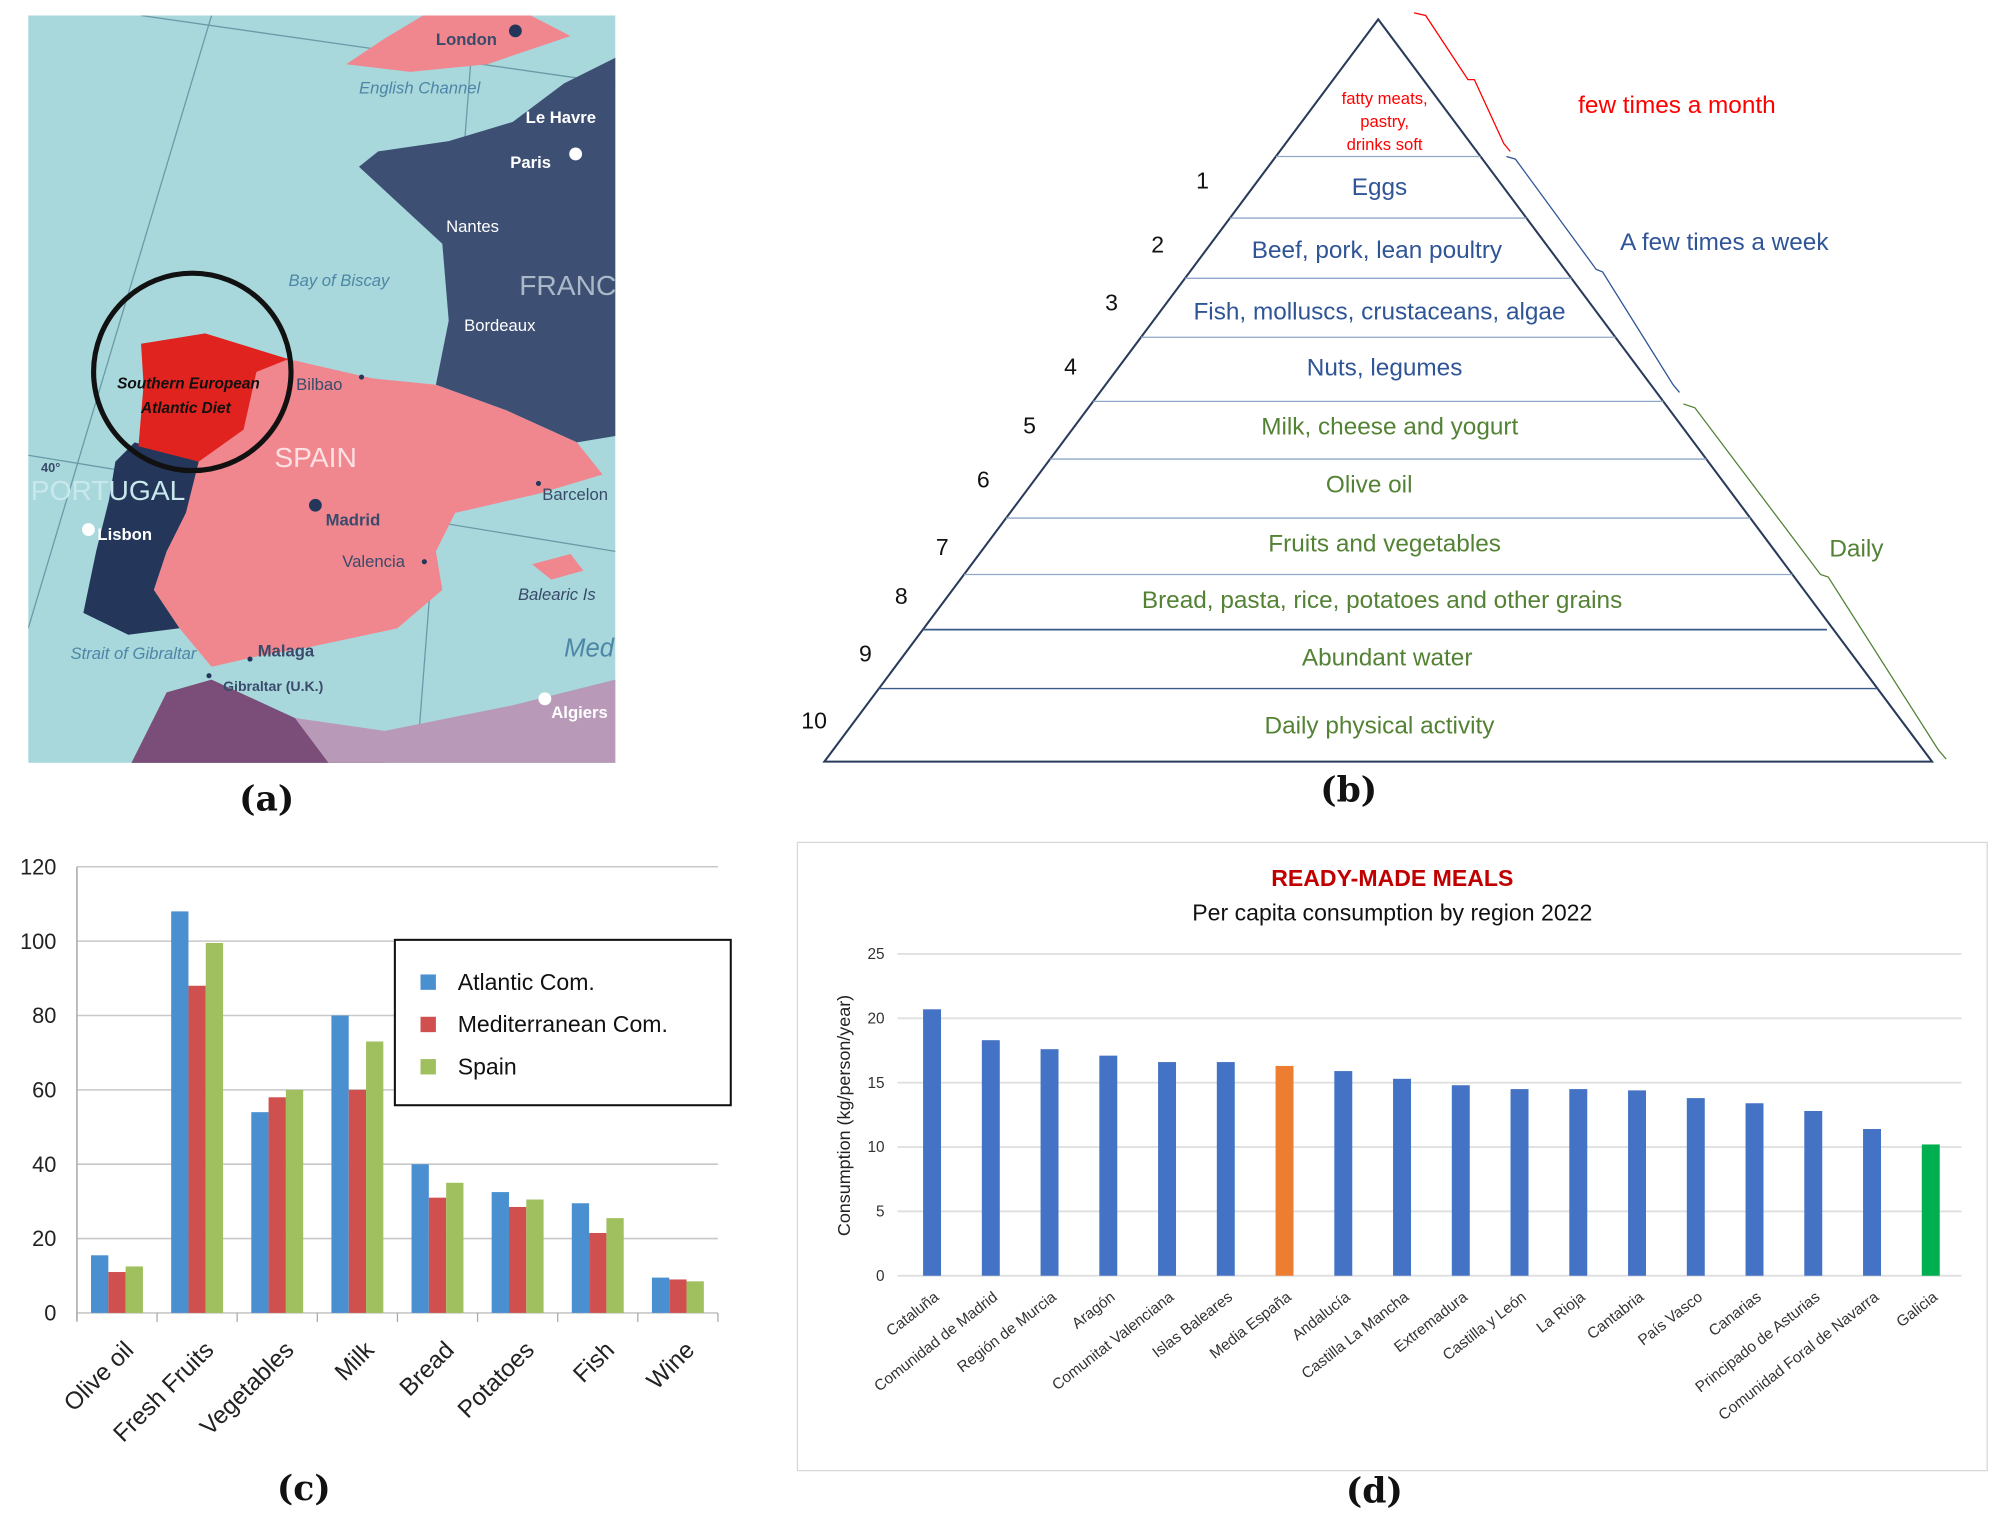 This screenshot has height=1522, width=2000. Describe the element at coordinates (319, 384) in the screenshot. I see `label-bilbao: Bilbao` at that location.